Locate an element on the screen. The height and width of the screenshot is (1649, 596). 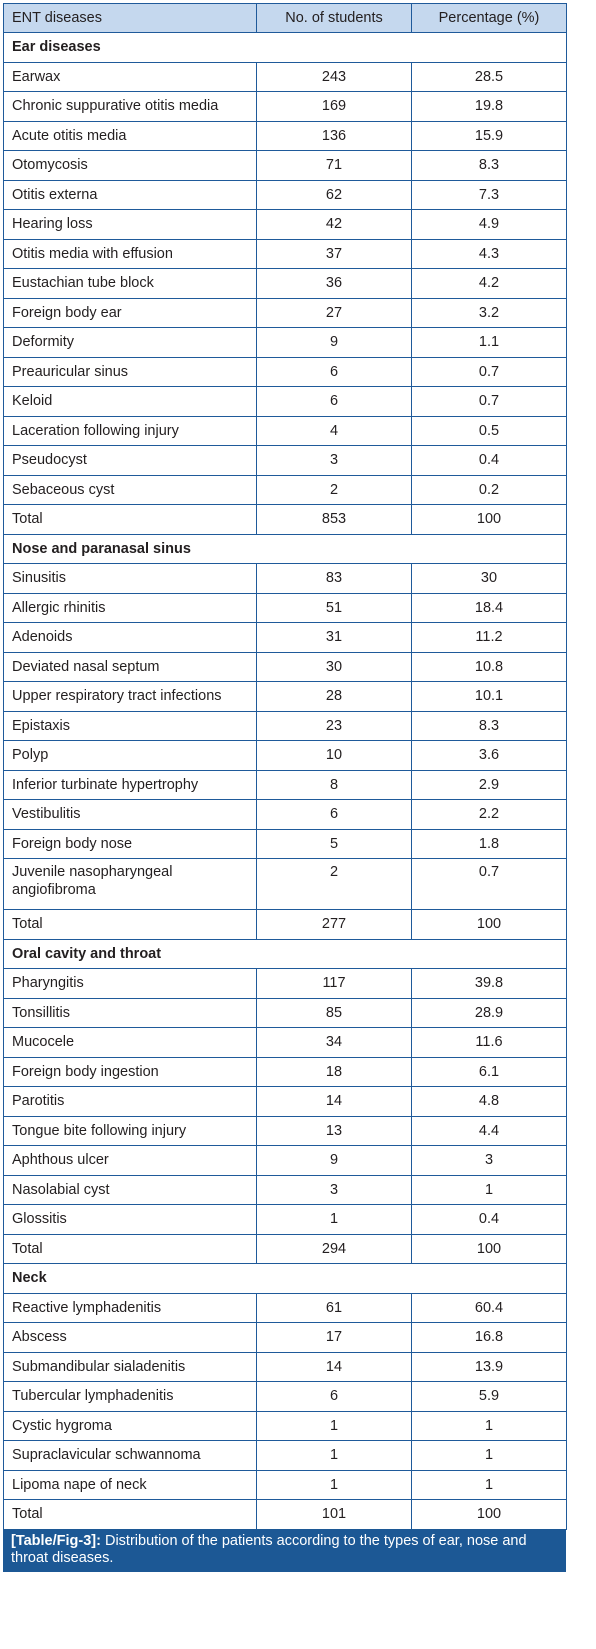
percentage: 3 is located at coordinates (489, 1160).